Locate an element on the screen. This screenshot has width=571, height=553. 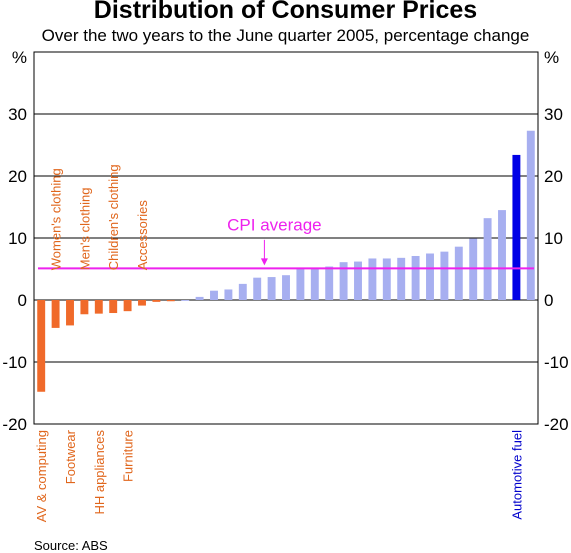
category-label: Footwear is located at coordinates (70, 456).